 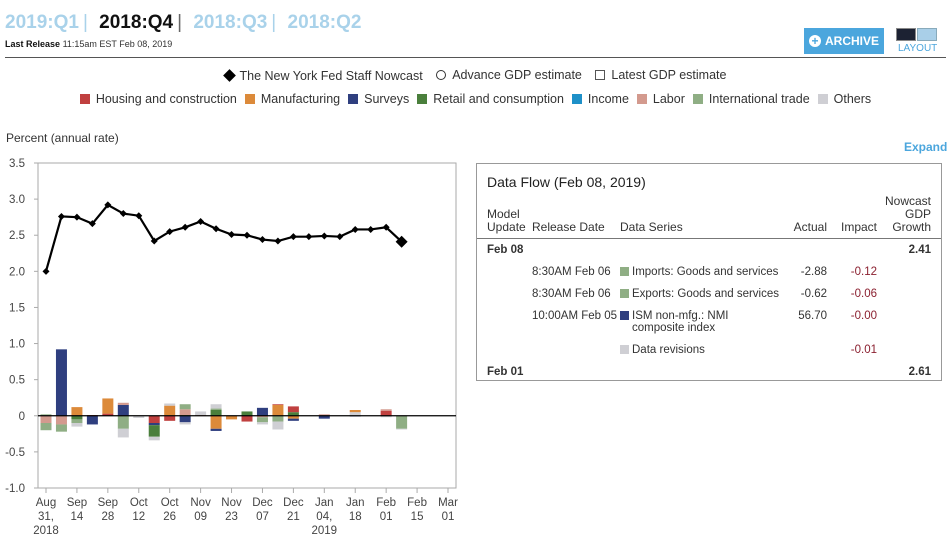 I want to click on data-series: Imports: Goods and services, so click(x=700, y=272).